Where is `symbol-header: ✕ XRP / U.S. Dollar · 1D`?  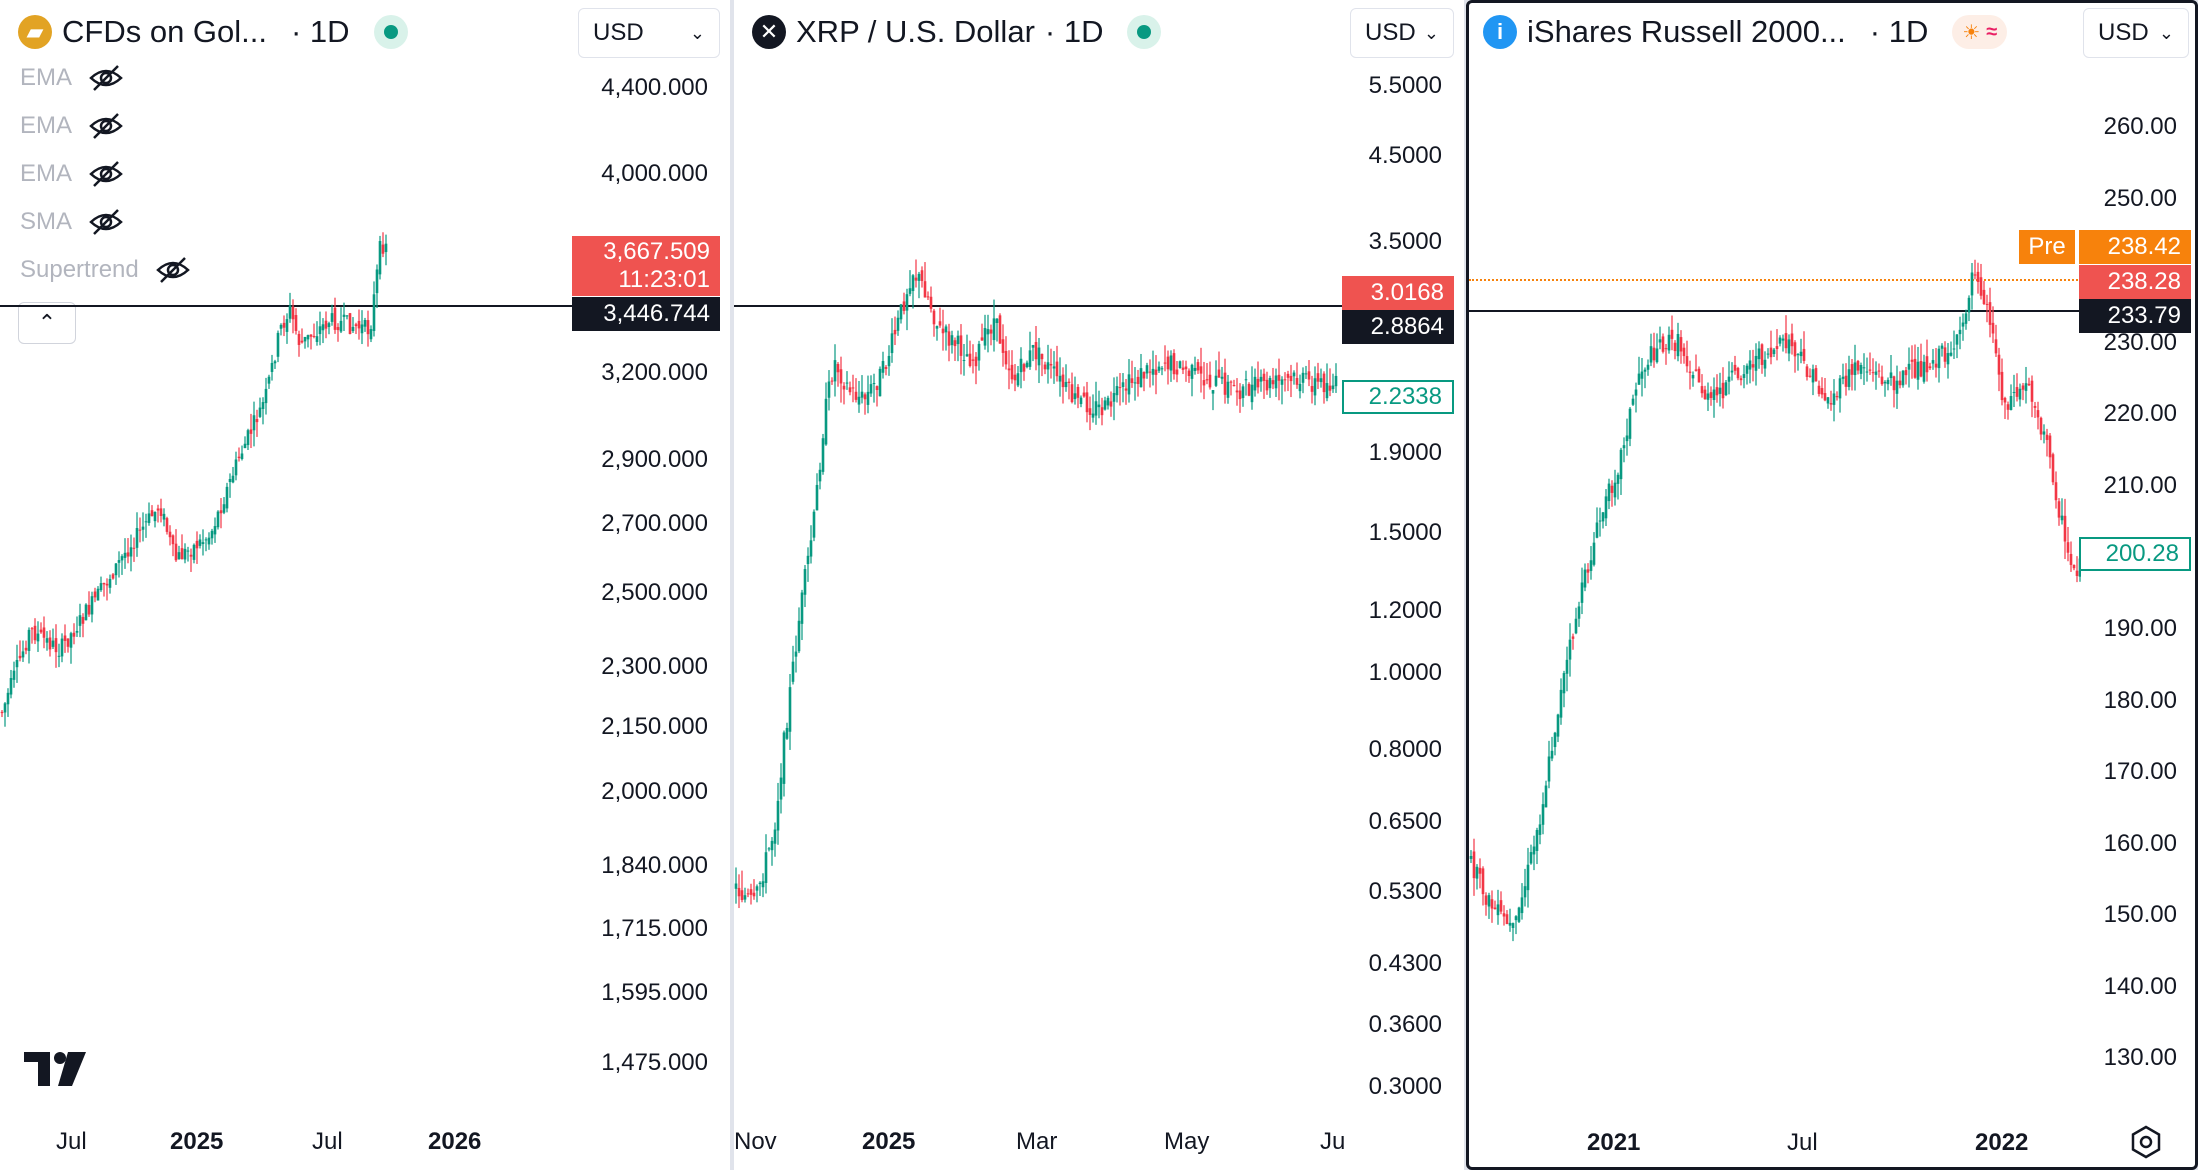 symbol-header: ✕ XRP / U.S. Dollar · 1D is located at coordinates (957, 32).